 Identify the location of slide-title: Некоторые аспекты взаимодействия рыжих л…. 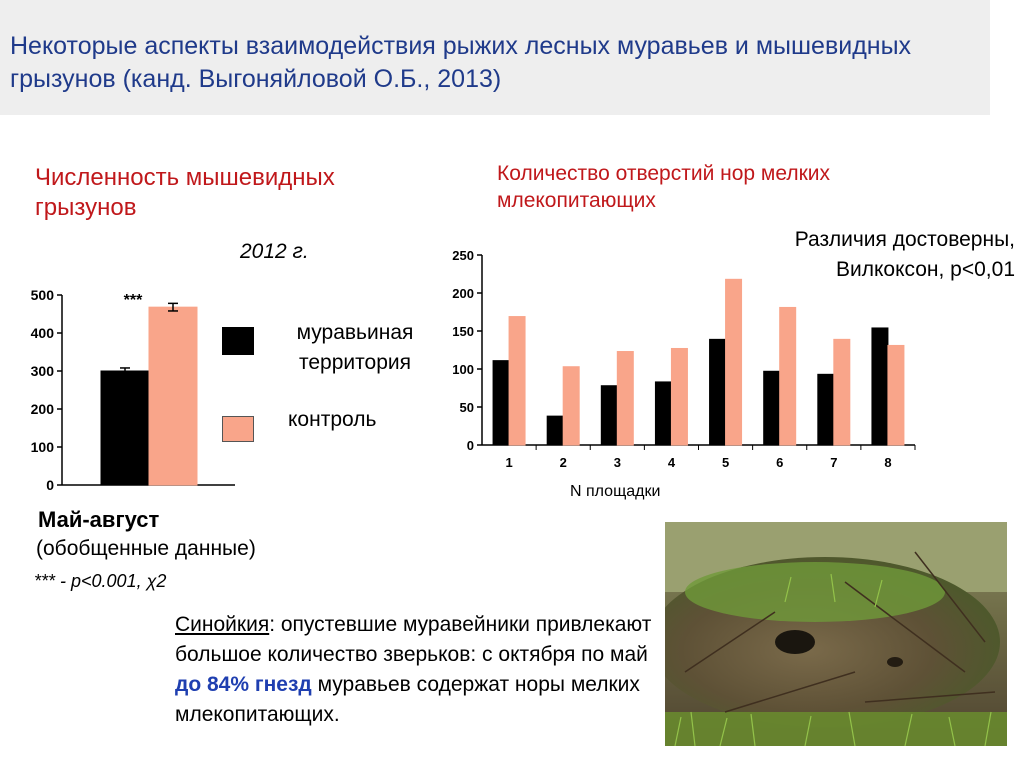
(461, 62).